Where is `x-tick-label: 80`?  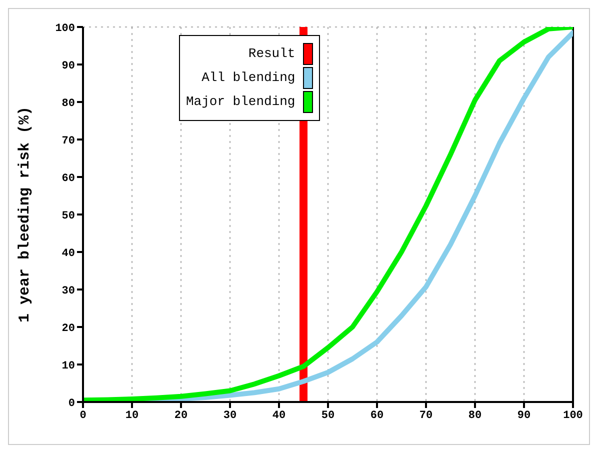 x-tick-label: 80 is located at coordinates (475, 416).